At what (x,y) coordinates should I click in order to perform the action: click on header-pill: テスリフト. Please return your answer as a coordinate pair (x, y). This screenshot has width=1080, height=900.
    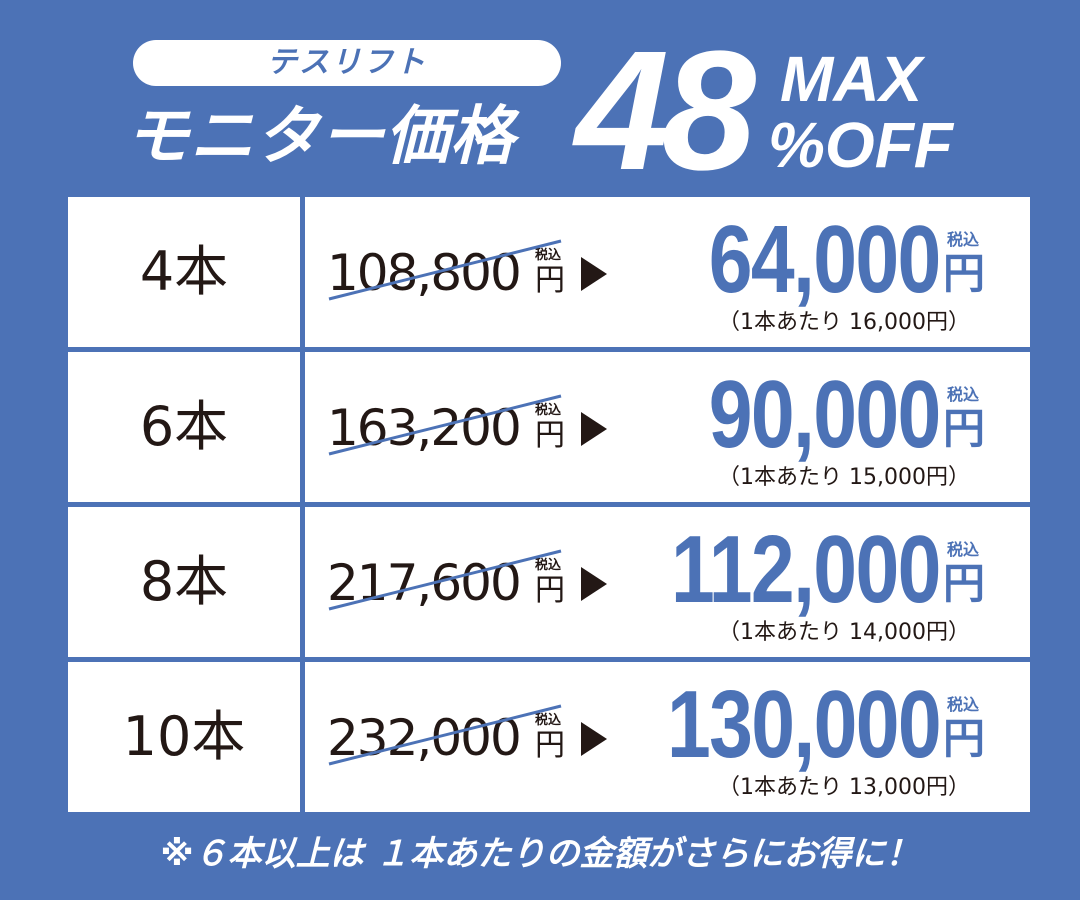
    Looking at the image, I should click on (347, 63).